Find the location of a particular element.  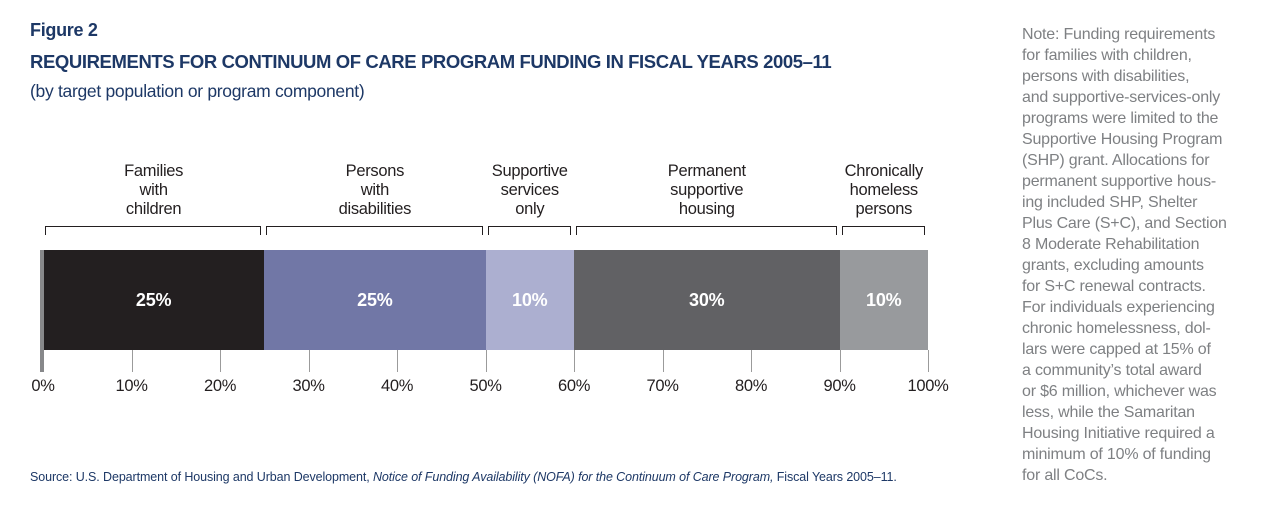

segment-value-label: 30% is located at coordinates (707, 299).